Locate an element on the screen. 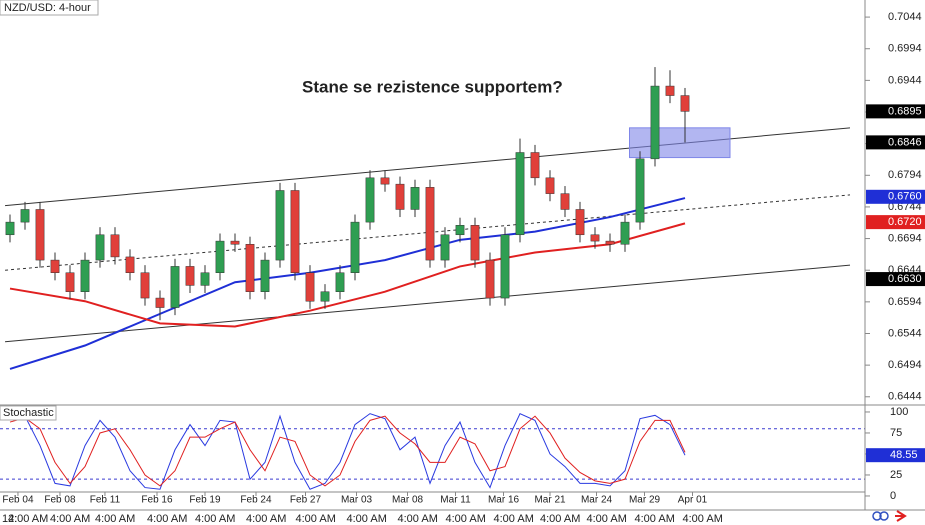 The width and height of the screenshot is (925, 525). time-label: 12: is located at coordinates (9, 519).